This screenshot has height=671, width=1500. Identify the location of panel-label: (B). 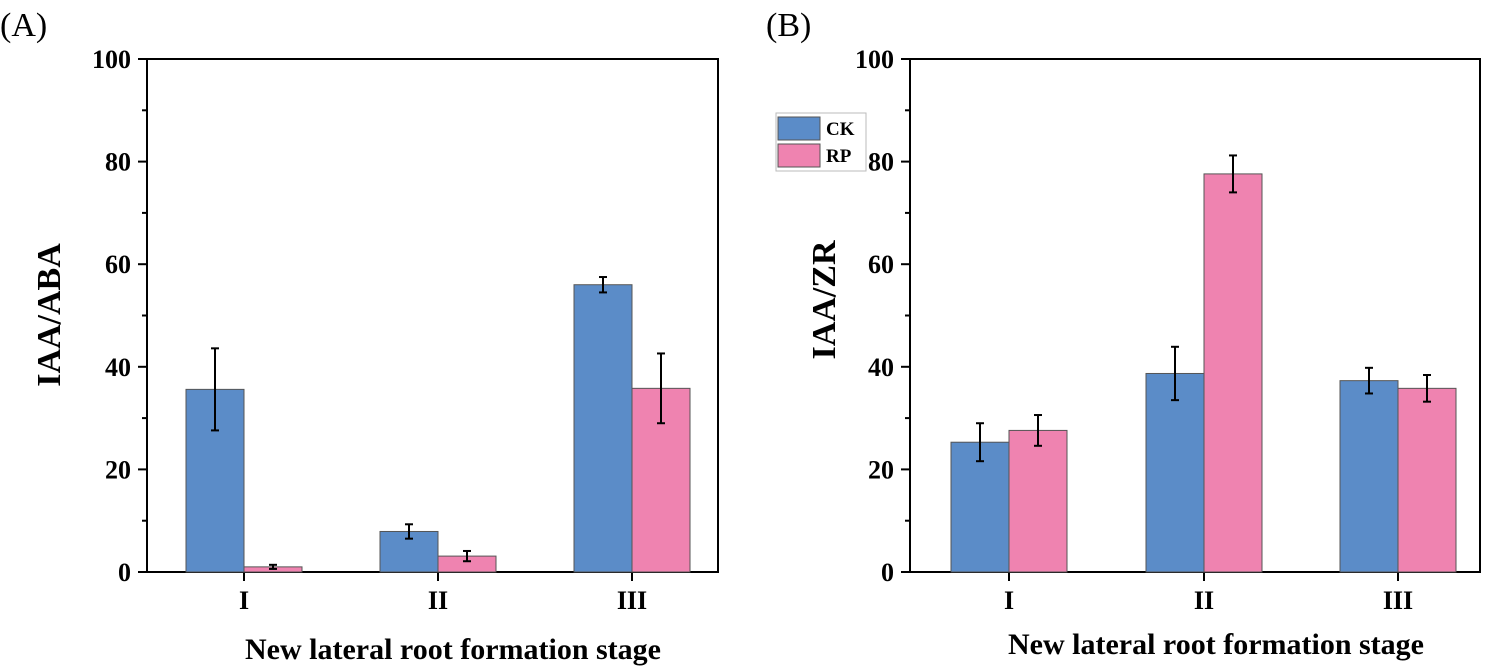
(788, 25).